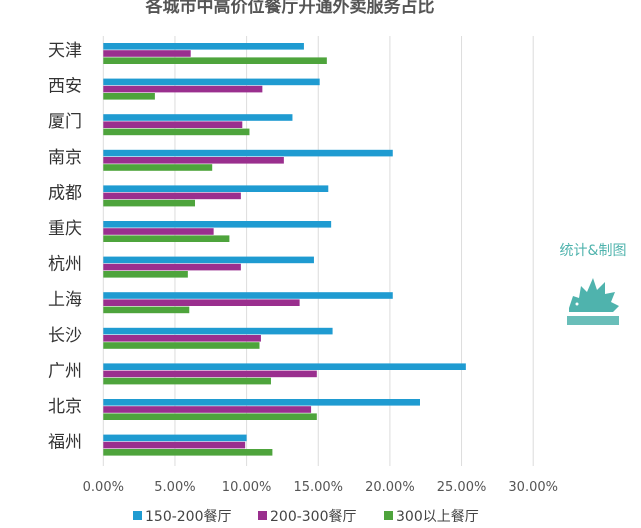 Image resolution: width=641 pixels, height=528 pixels. Describe the element at coordinates (147, 53) in the screenshot. I see `bar-天津-2` at that location.